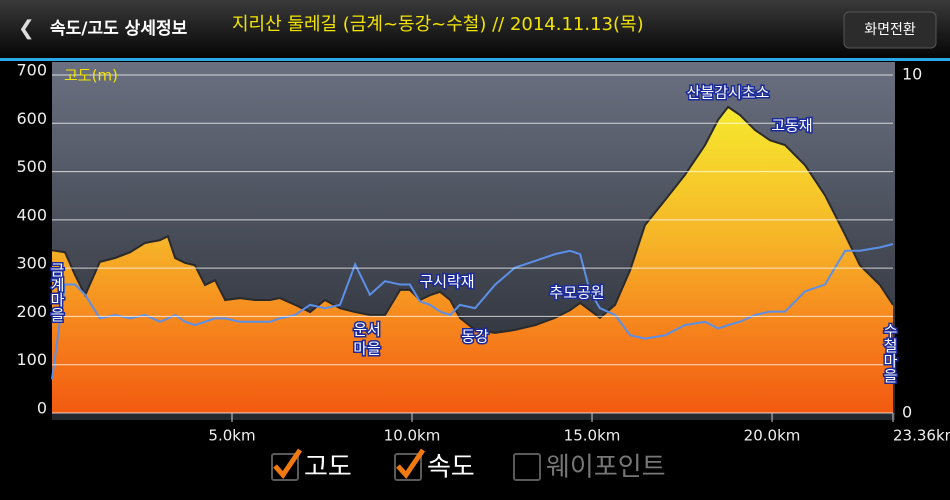 The width and height of the screenshot is (950, 500). I want to click on switch-button, so click(890, 30).